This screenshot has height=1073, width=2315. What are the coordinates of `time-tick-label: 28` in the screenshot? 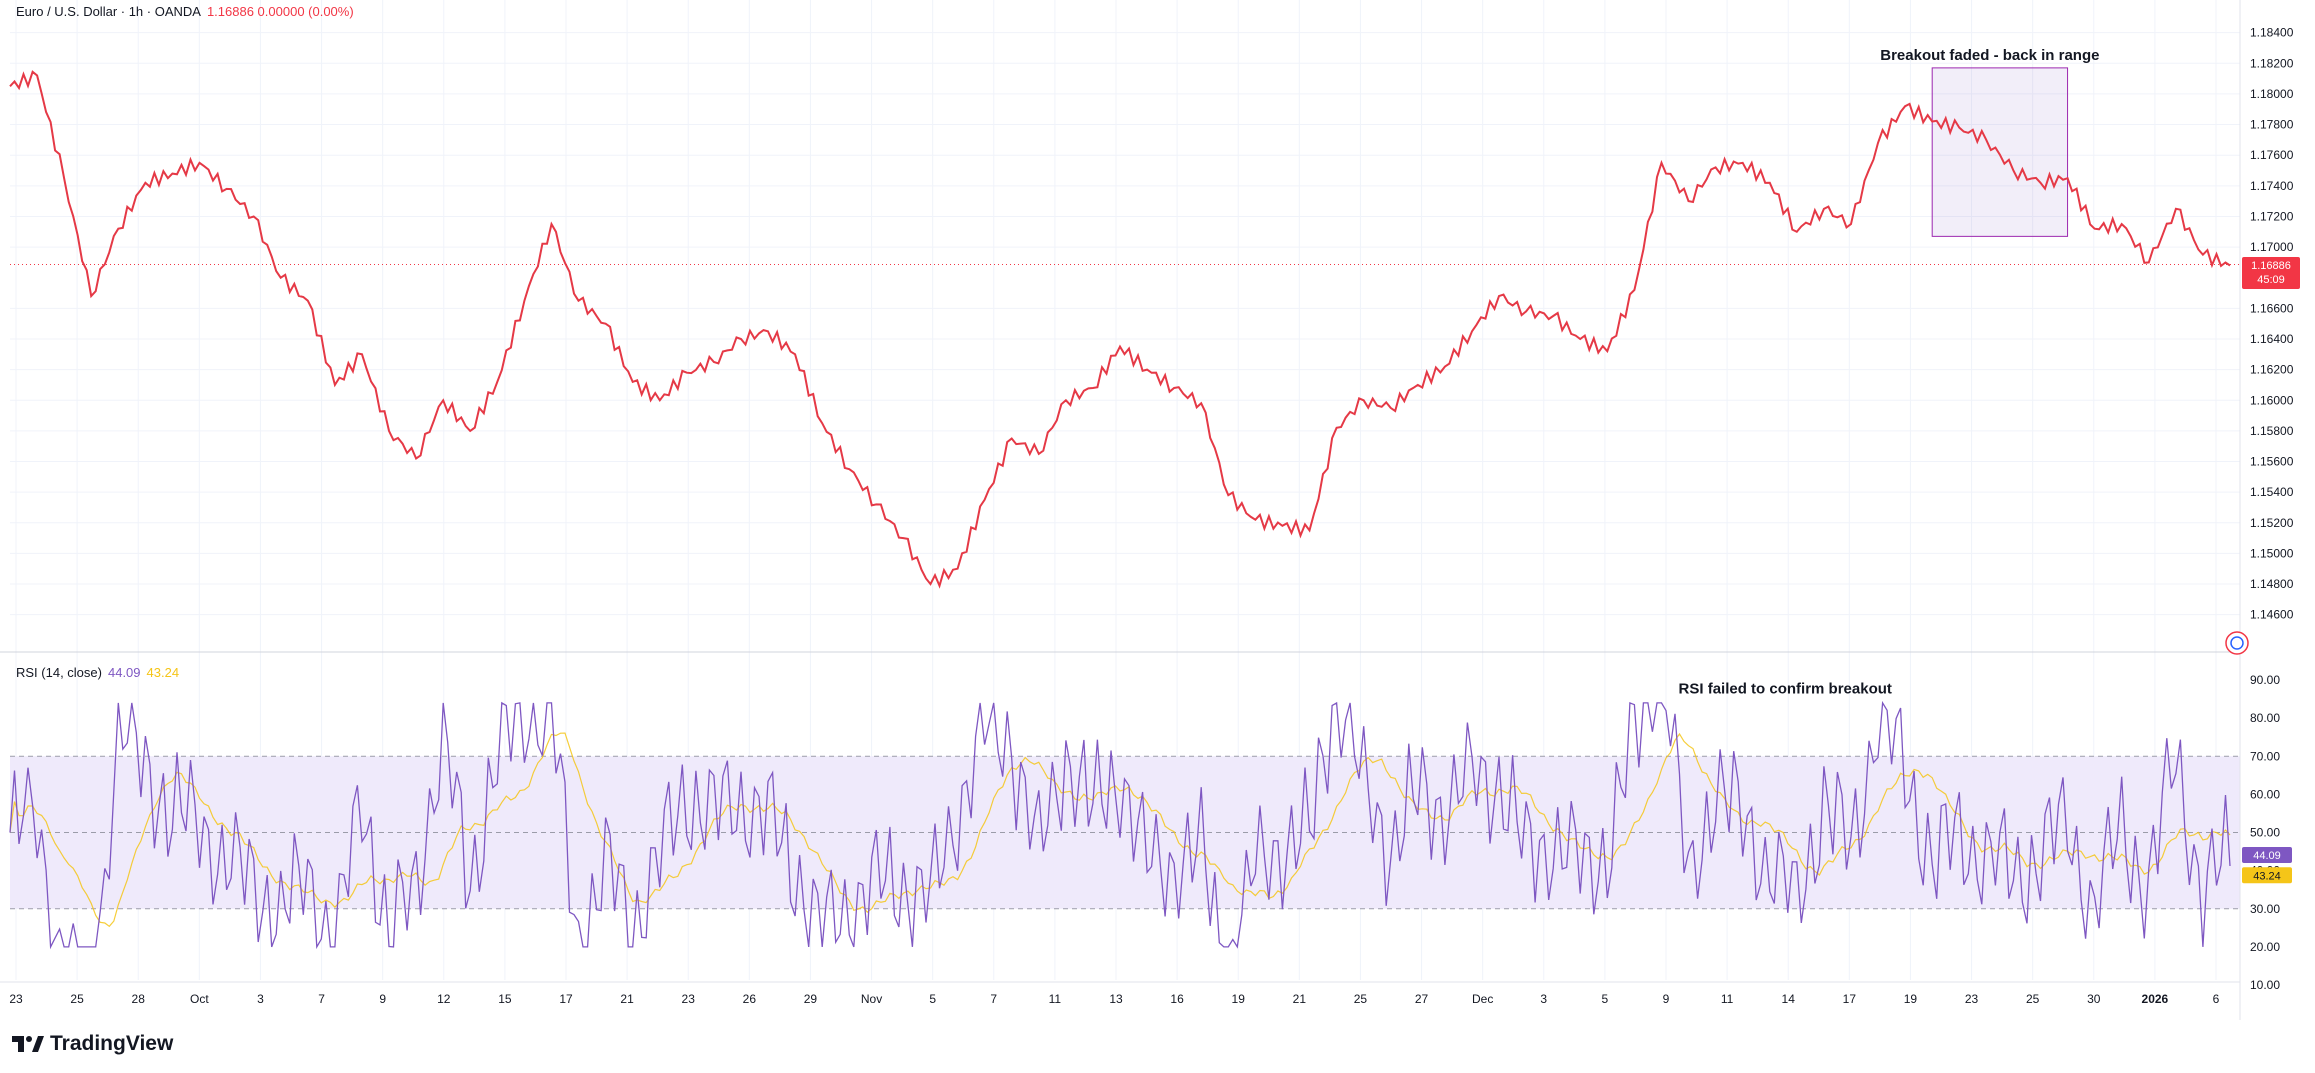 It's located at (139, 999).